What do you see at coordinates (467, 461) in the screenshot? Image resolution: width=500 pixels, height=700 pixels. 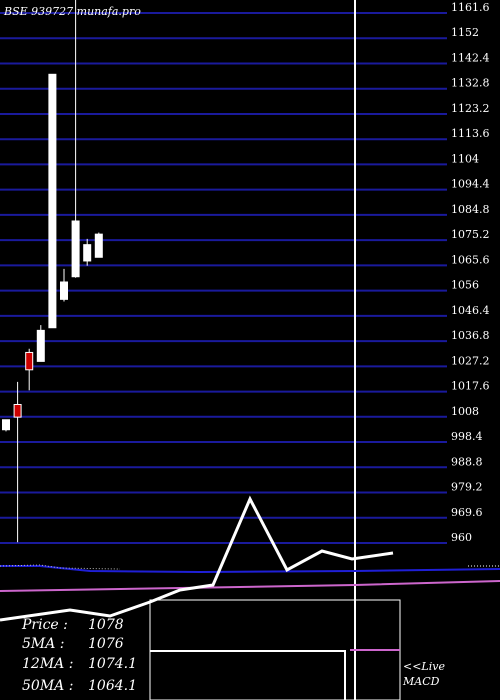 I see `y-tick-label: 988.8` at bounding box center [467, 461].